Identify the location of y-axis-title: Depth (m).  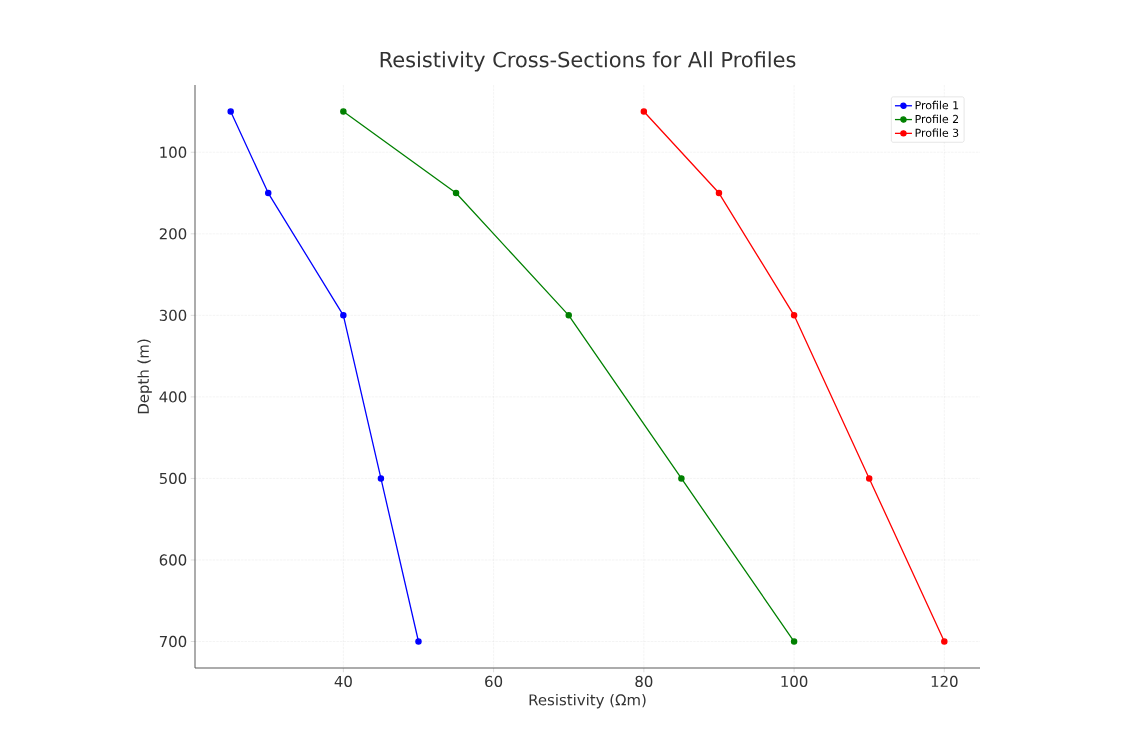
(144, 376).